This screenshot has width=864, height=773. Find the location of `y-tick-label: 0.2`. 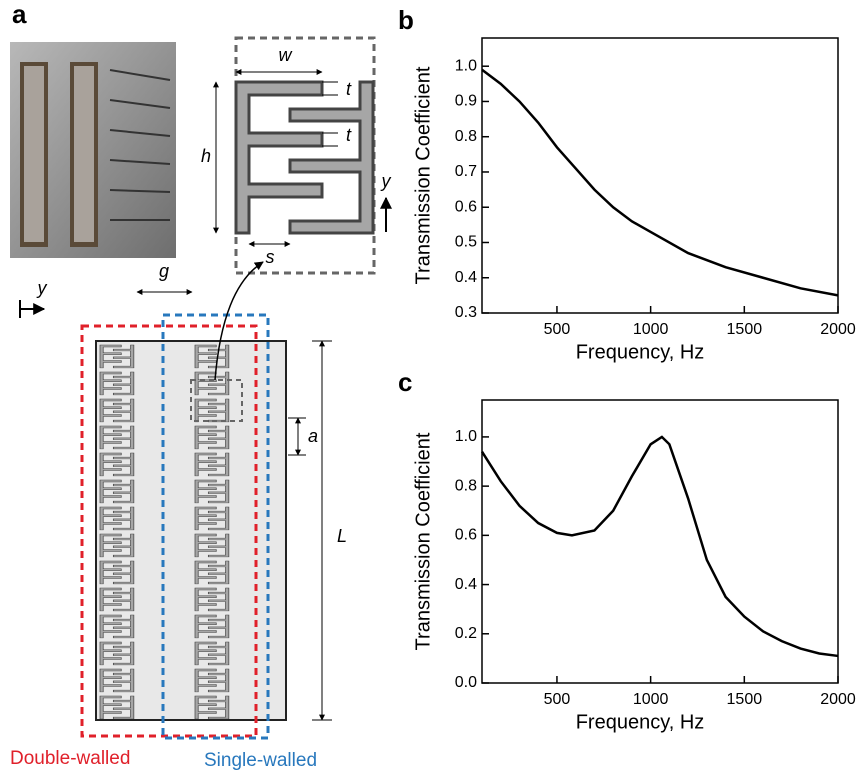

y-tick-label: 0.2 is located at coordinates (466, 633).